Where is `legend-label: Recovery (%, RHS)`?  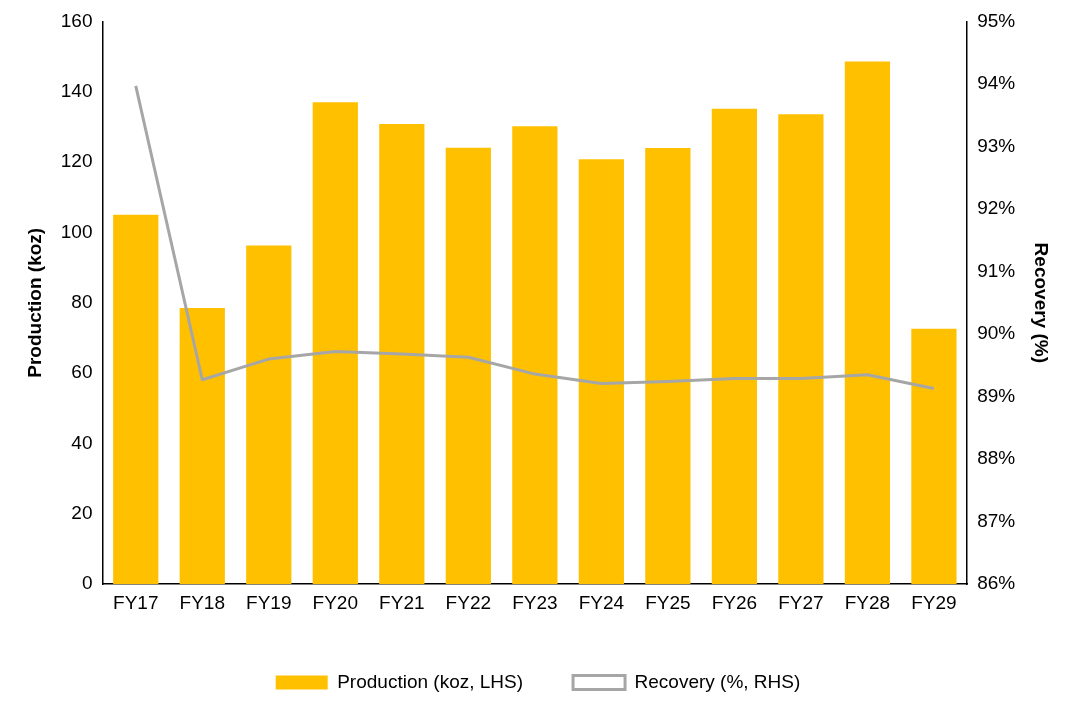 legend-label: Recovery (%, RHS) is located at coordinates (717, 681).